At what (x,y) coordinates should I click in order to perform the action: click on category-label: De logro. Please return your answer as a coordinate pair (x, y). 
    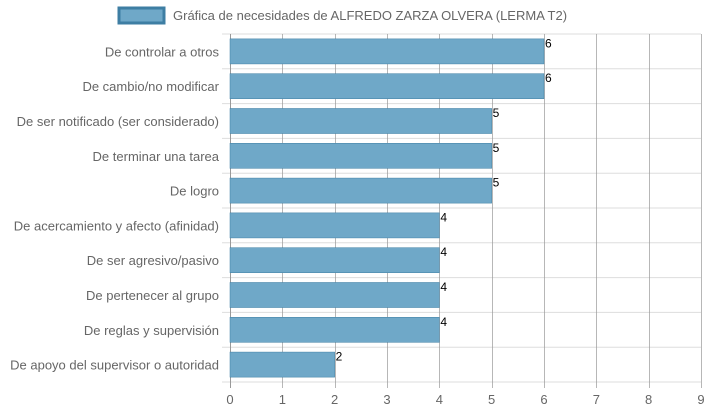
    Looking at the image, I should click on (194, 191).